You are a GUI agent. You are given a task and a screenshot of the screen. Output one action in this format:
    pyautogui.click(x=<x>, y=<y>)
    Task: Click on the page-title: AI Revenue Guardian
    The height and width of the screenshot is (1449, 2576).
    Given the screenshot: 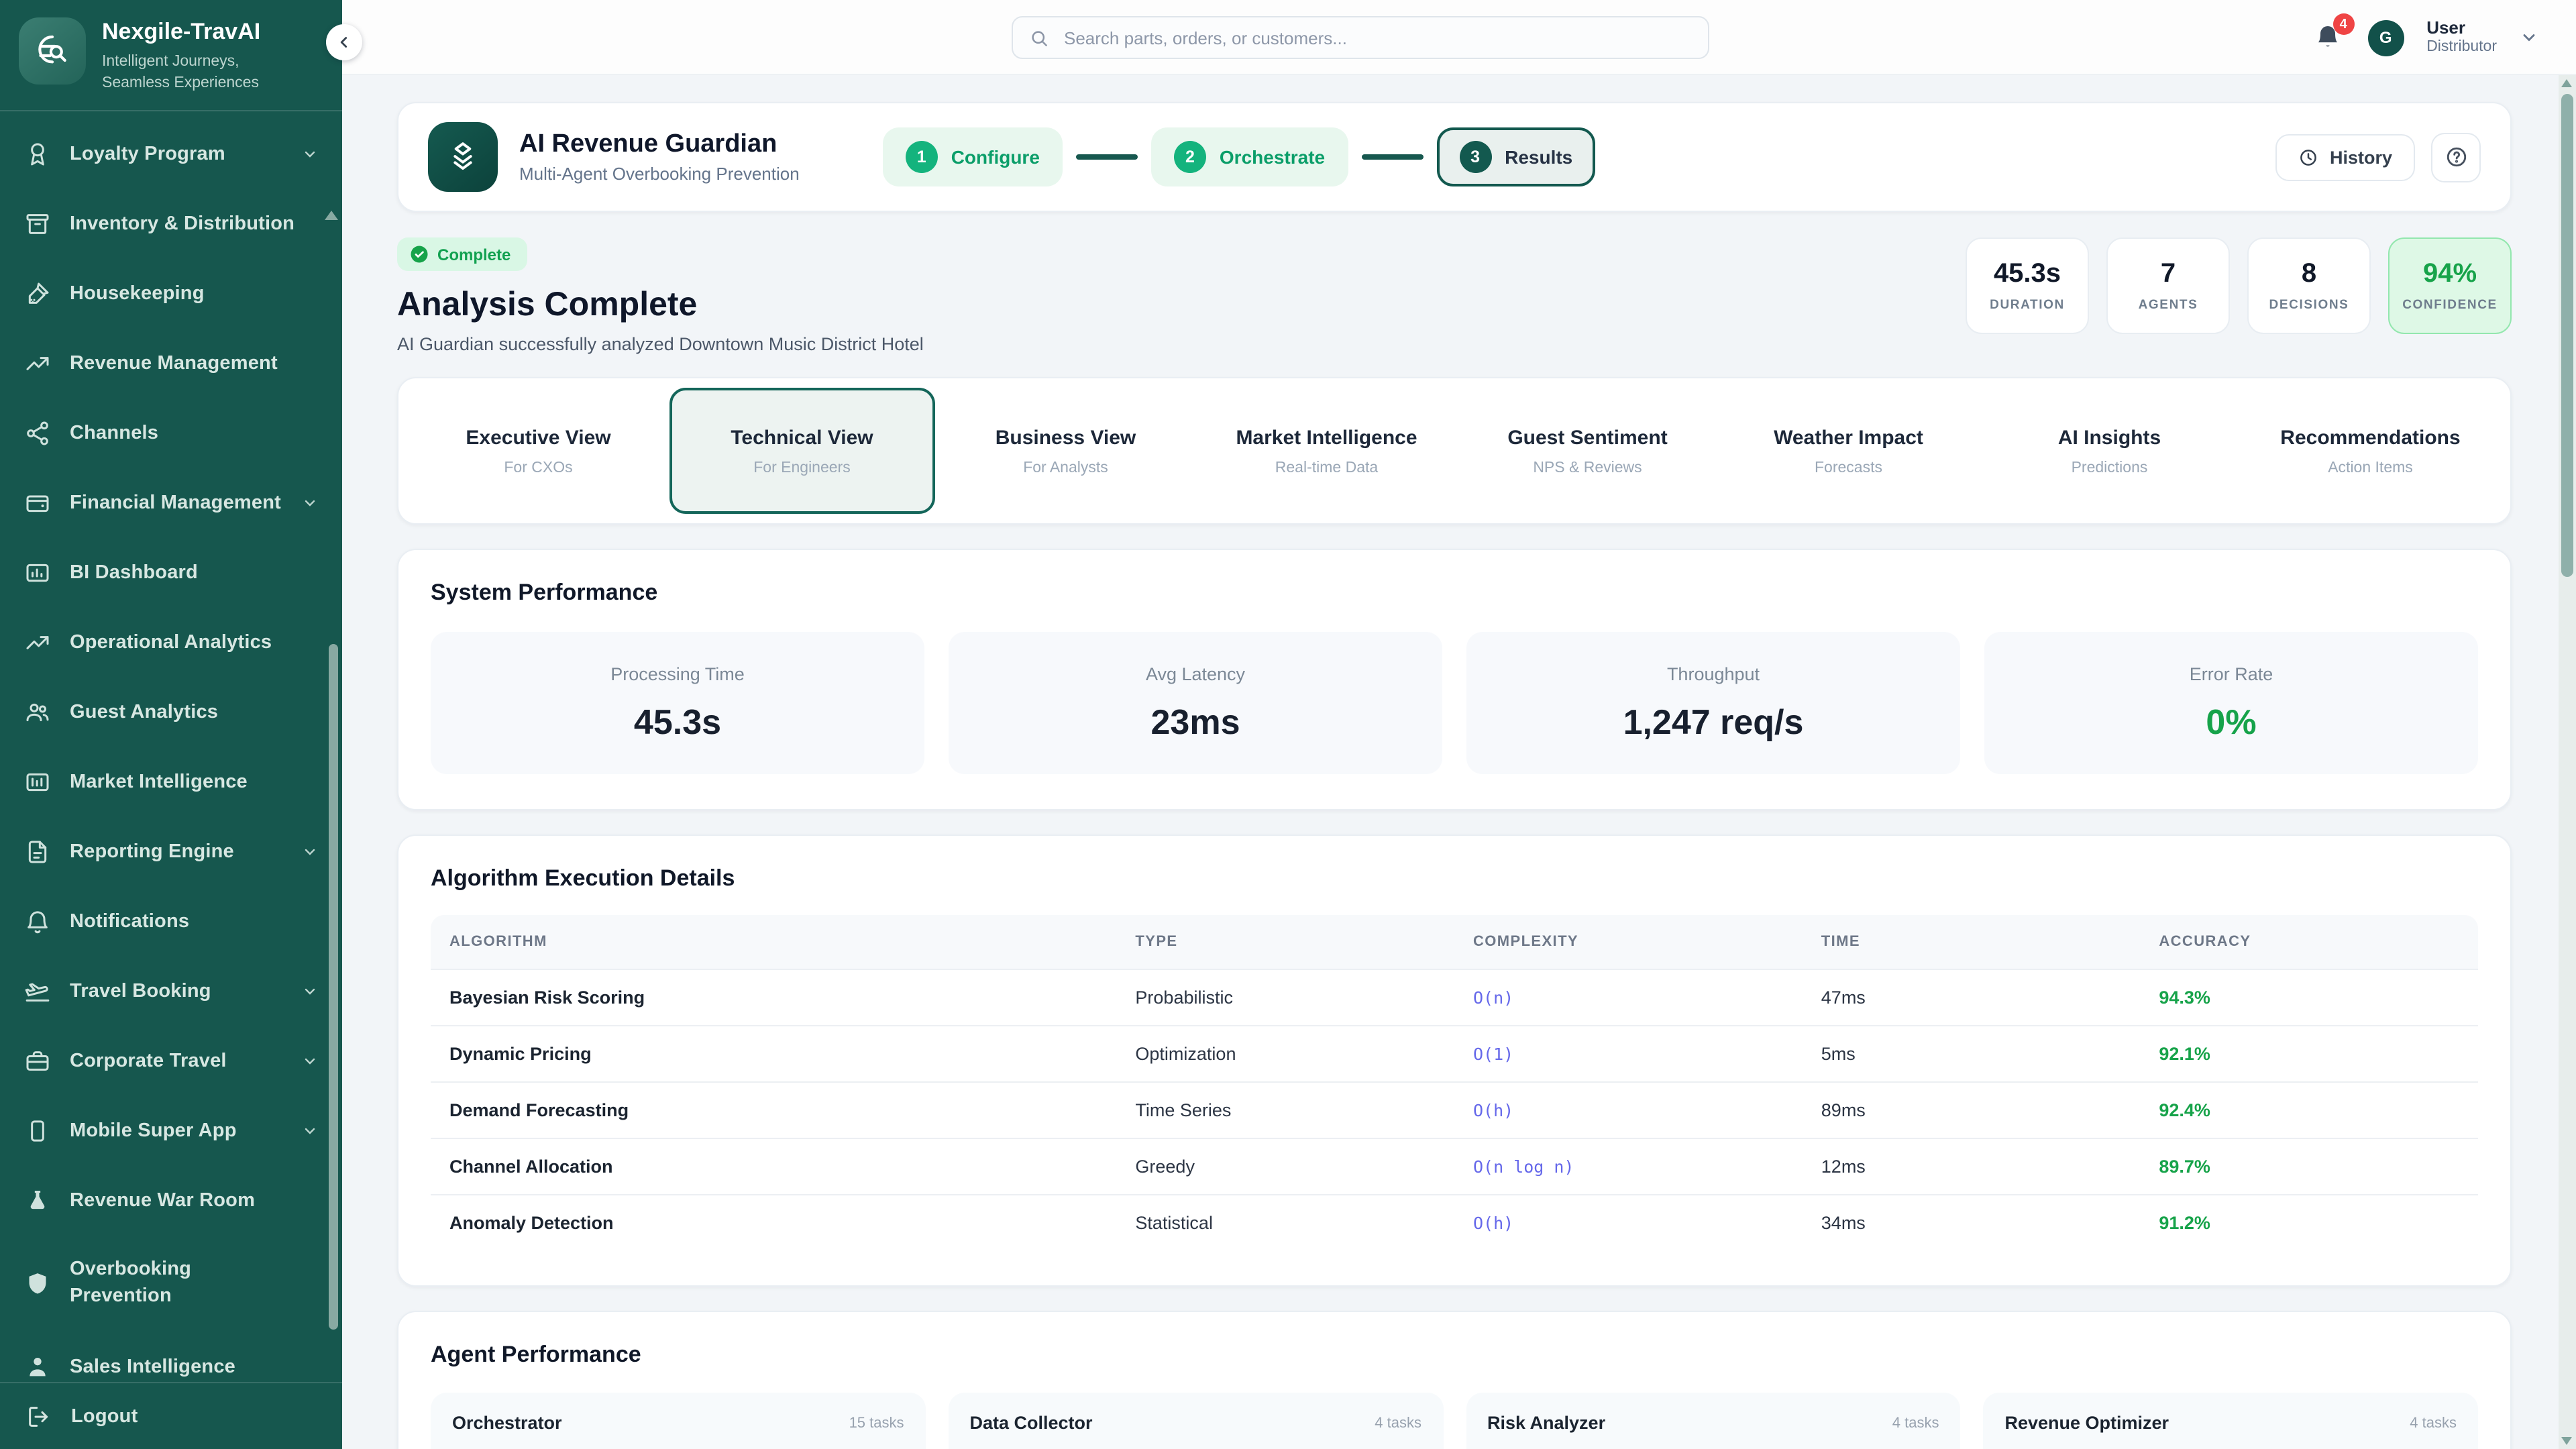 What is the action you would take?
    pyautogui.click(x=648, y=143)
    